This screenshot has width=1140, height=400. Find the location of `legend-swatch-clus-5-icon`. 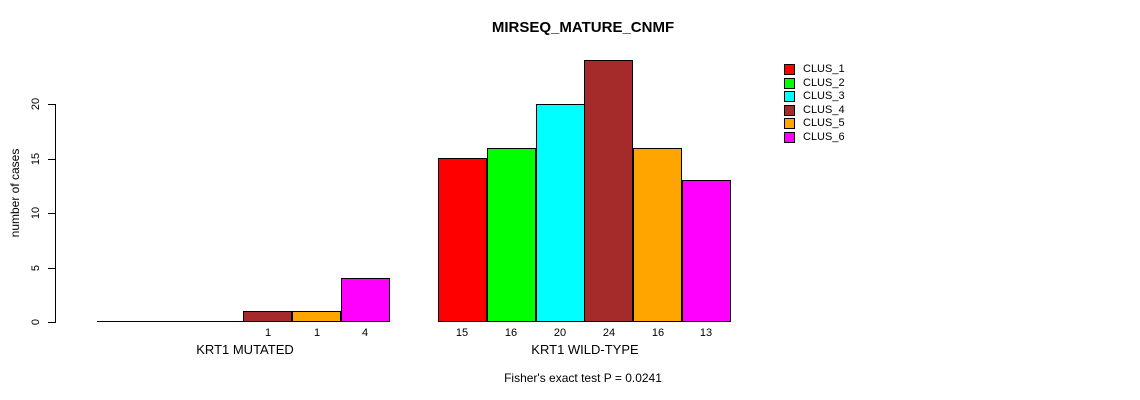

legend-swatch-clus-5-icon is located at coordinates (789, 123).